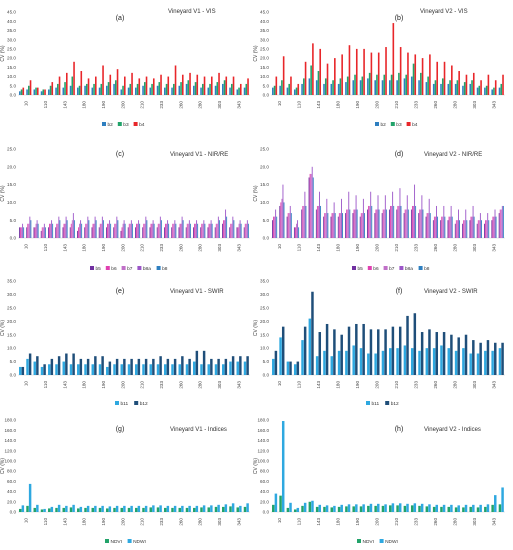 The width and height of the screenshot is (513, 550). I want to click on x-tick-label: 260, so click(435, 385).